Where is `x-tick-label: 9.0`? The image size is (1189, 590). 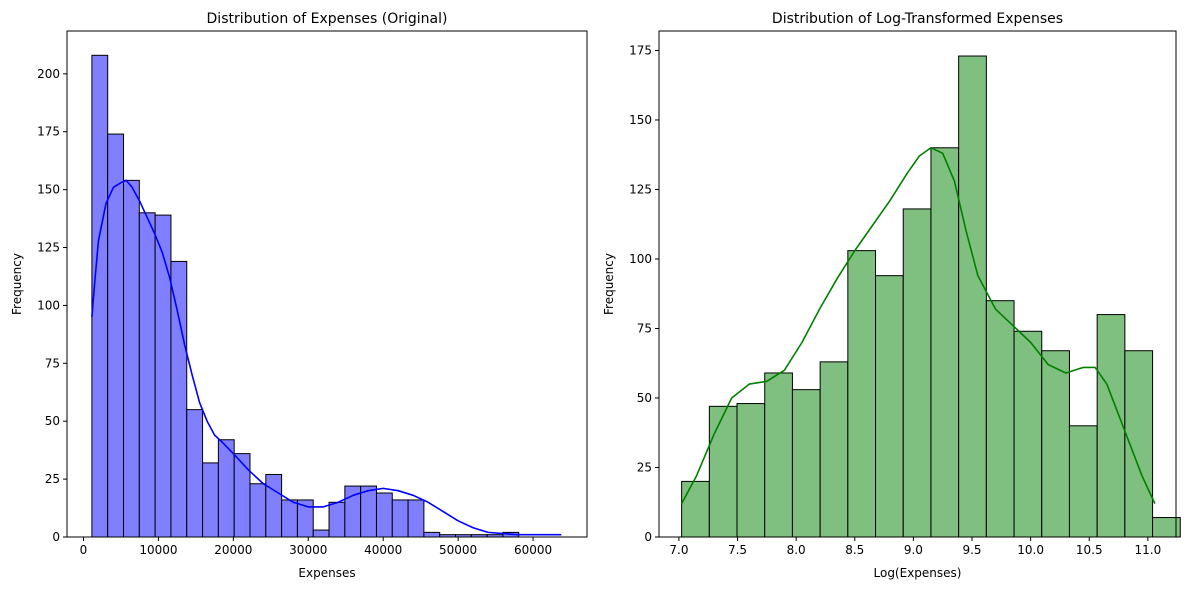 x-tick-label: 9.0 is located at coordinates (913, 550).